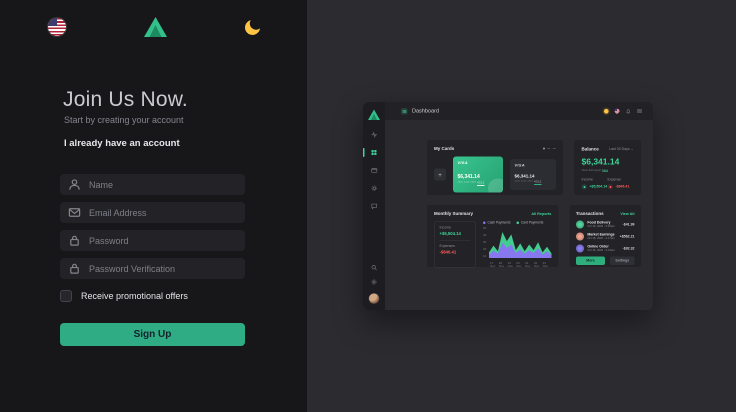 The width and height of the screenshot is (736, 412). I want to click on cards-pagination, so click(549, 148).